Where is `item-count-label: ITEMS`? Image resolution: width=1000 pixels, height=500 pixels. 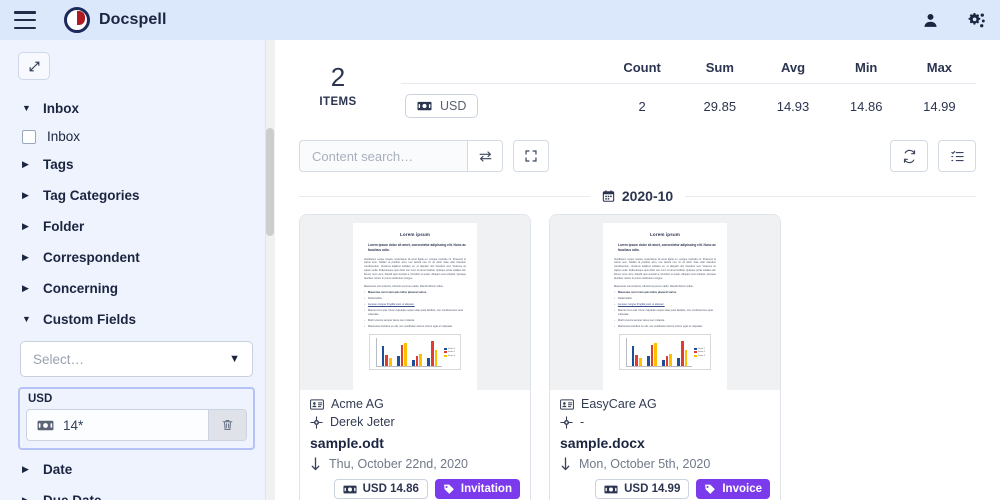
item-count-label: ITEMS is located at coordinates (338, 102).